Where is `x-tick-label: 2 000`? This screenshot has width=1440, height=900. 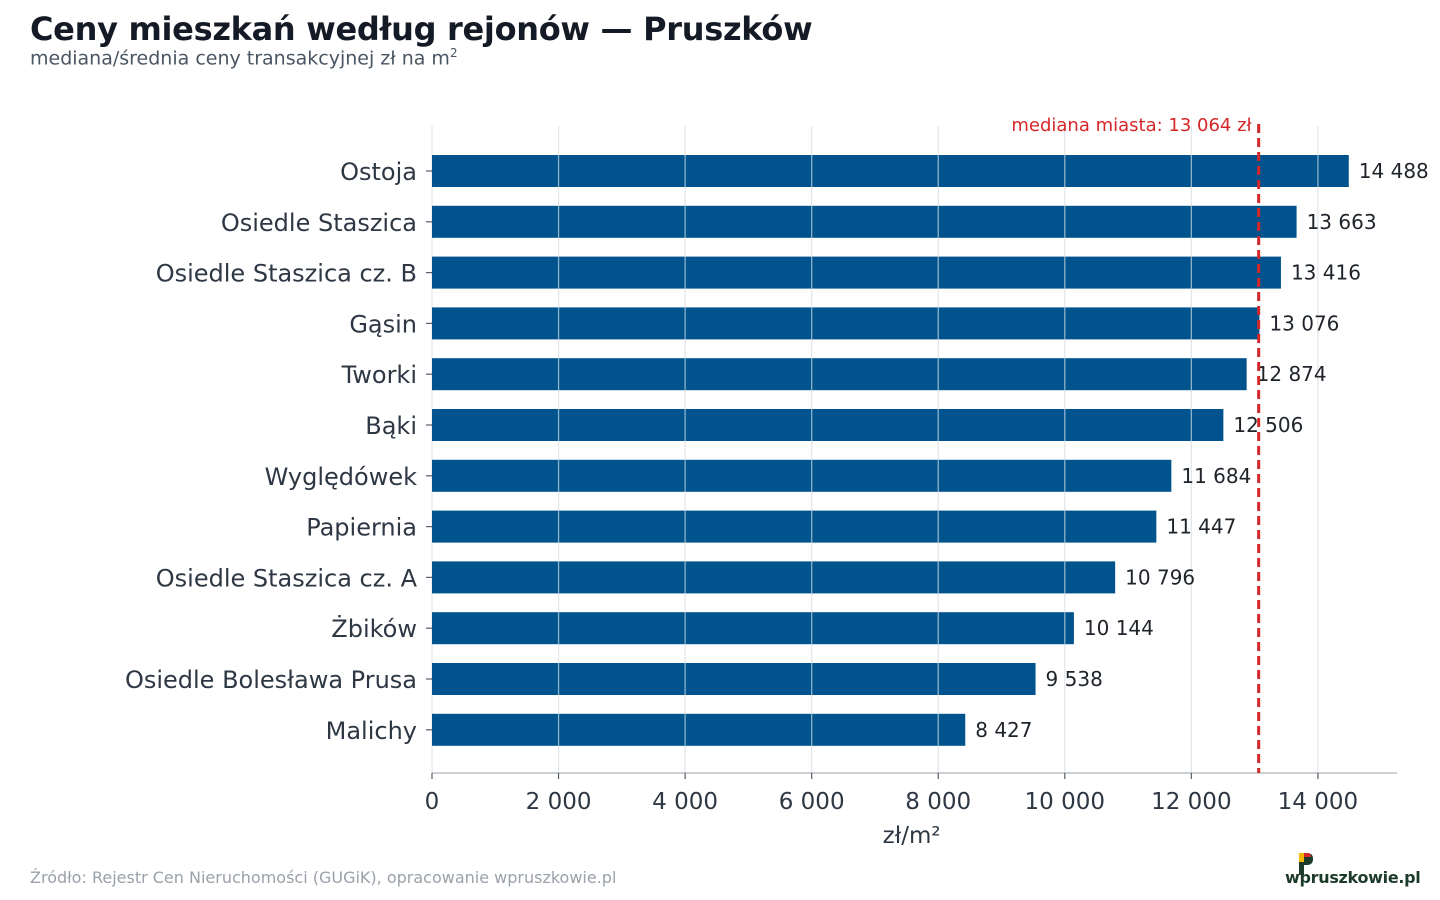 x-tick-label: 2 000 is located at coordinates (559, 802).